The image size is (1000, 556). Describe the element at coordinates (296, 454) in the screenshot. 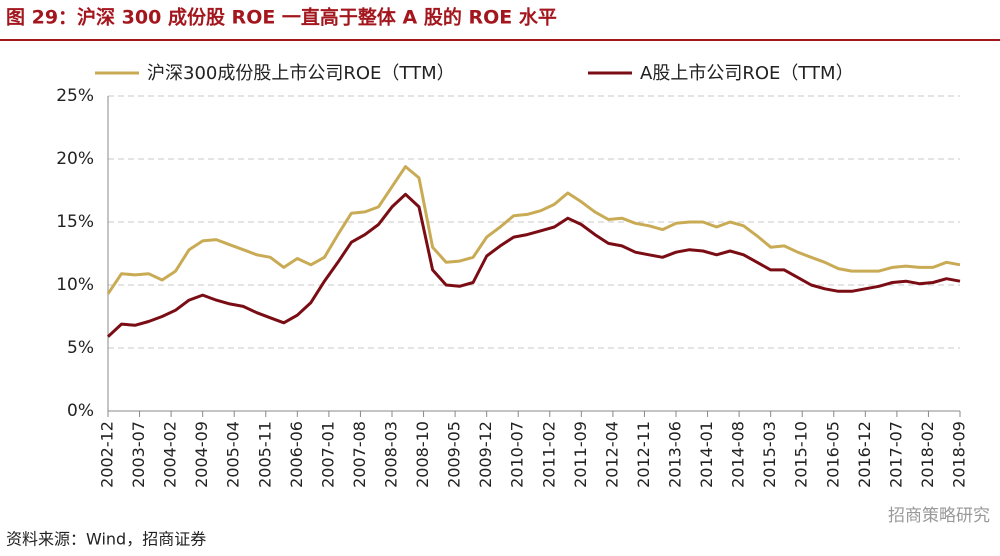

I see `x-tick-label: 2006-06` at that location.